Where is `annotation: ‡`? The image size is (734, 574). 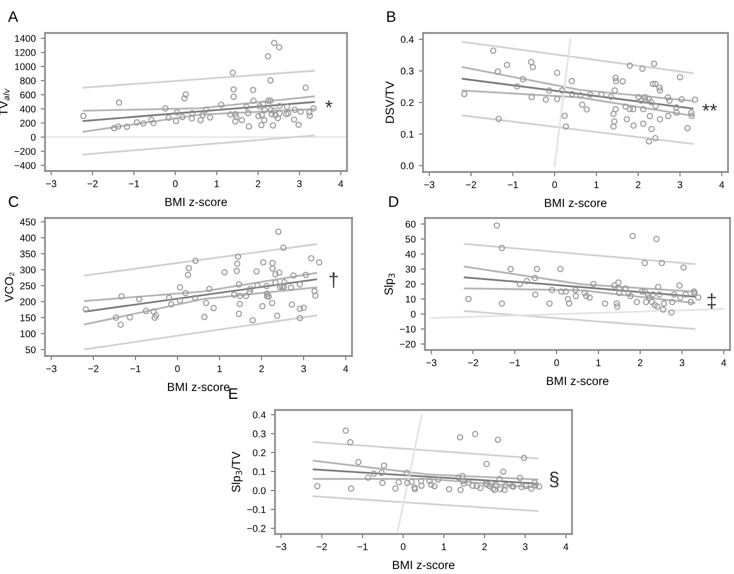 annotation: ‡ is located at coordinates (712, 301).